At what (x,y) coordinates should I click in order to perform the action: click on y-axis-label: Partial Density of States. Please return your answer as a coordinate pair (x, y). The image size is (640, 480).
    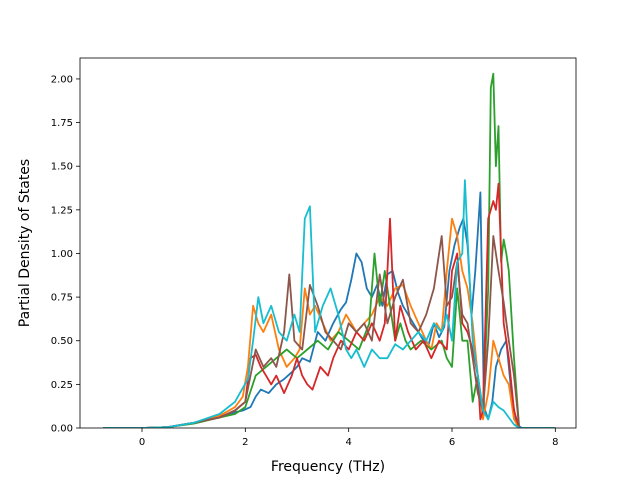
    Looking at the image, I should click on (25, 243).